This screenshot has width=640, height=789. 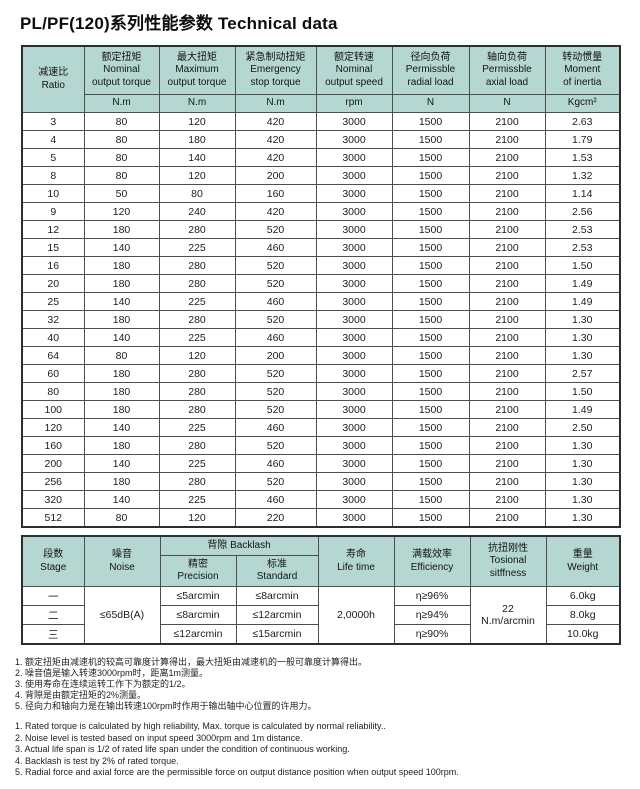 What do you see at coordinates (432, 554) in the screenshot?
I see `header-label-zh: 满载效率` at bounding box center [432, 554].